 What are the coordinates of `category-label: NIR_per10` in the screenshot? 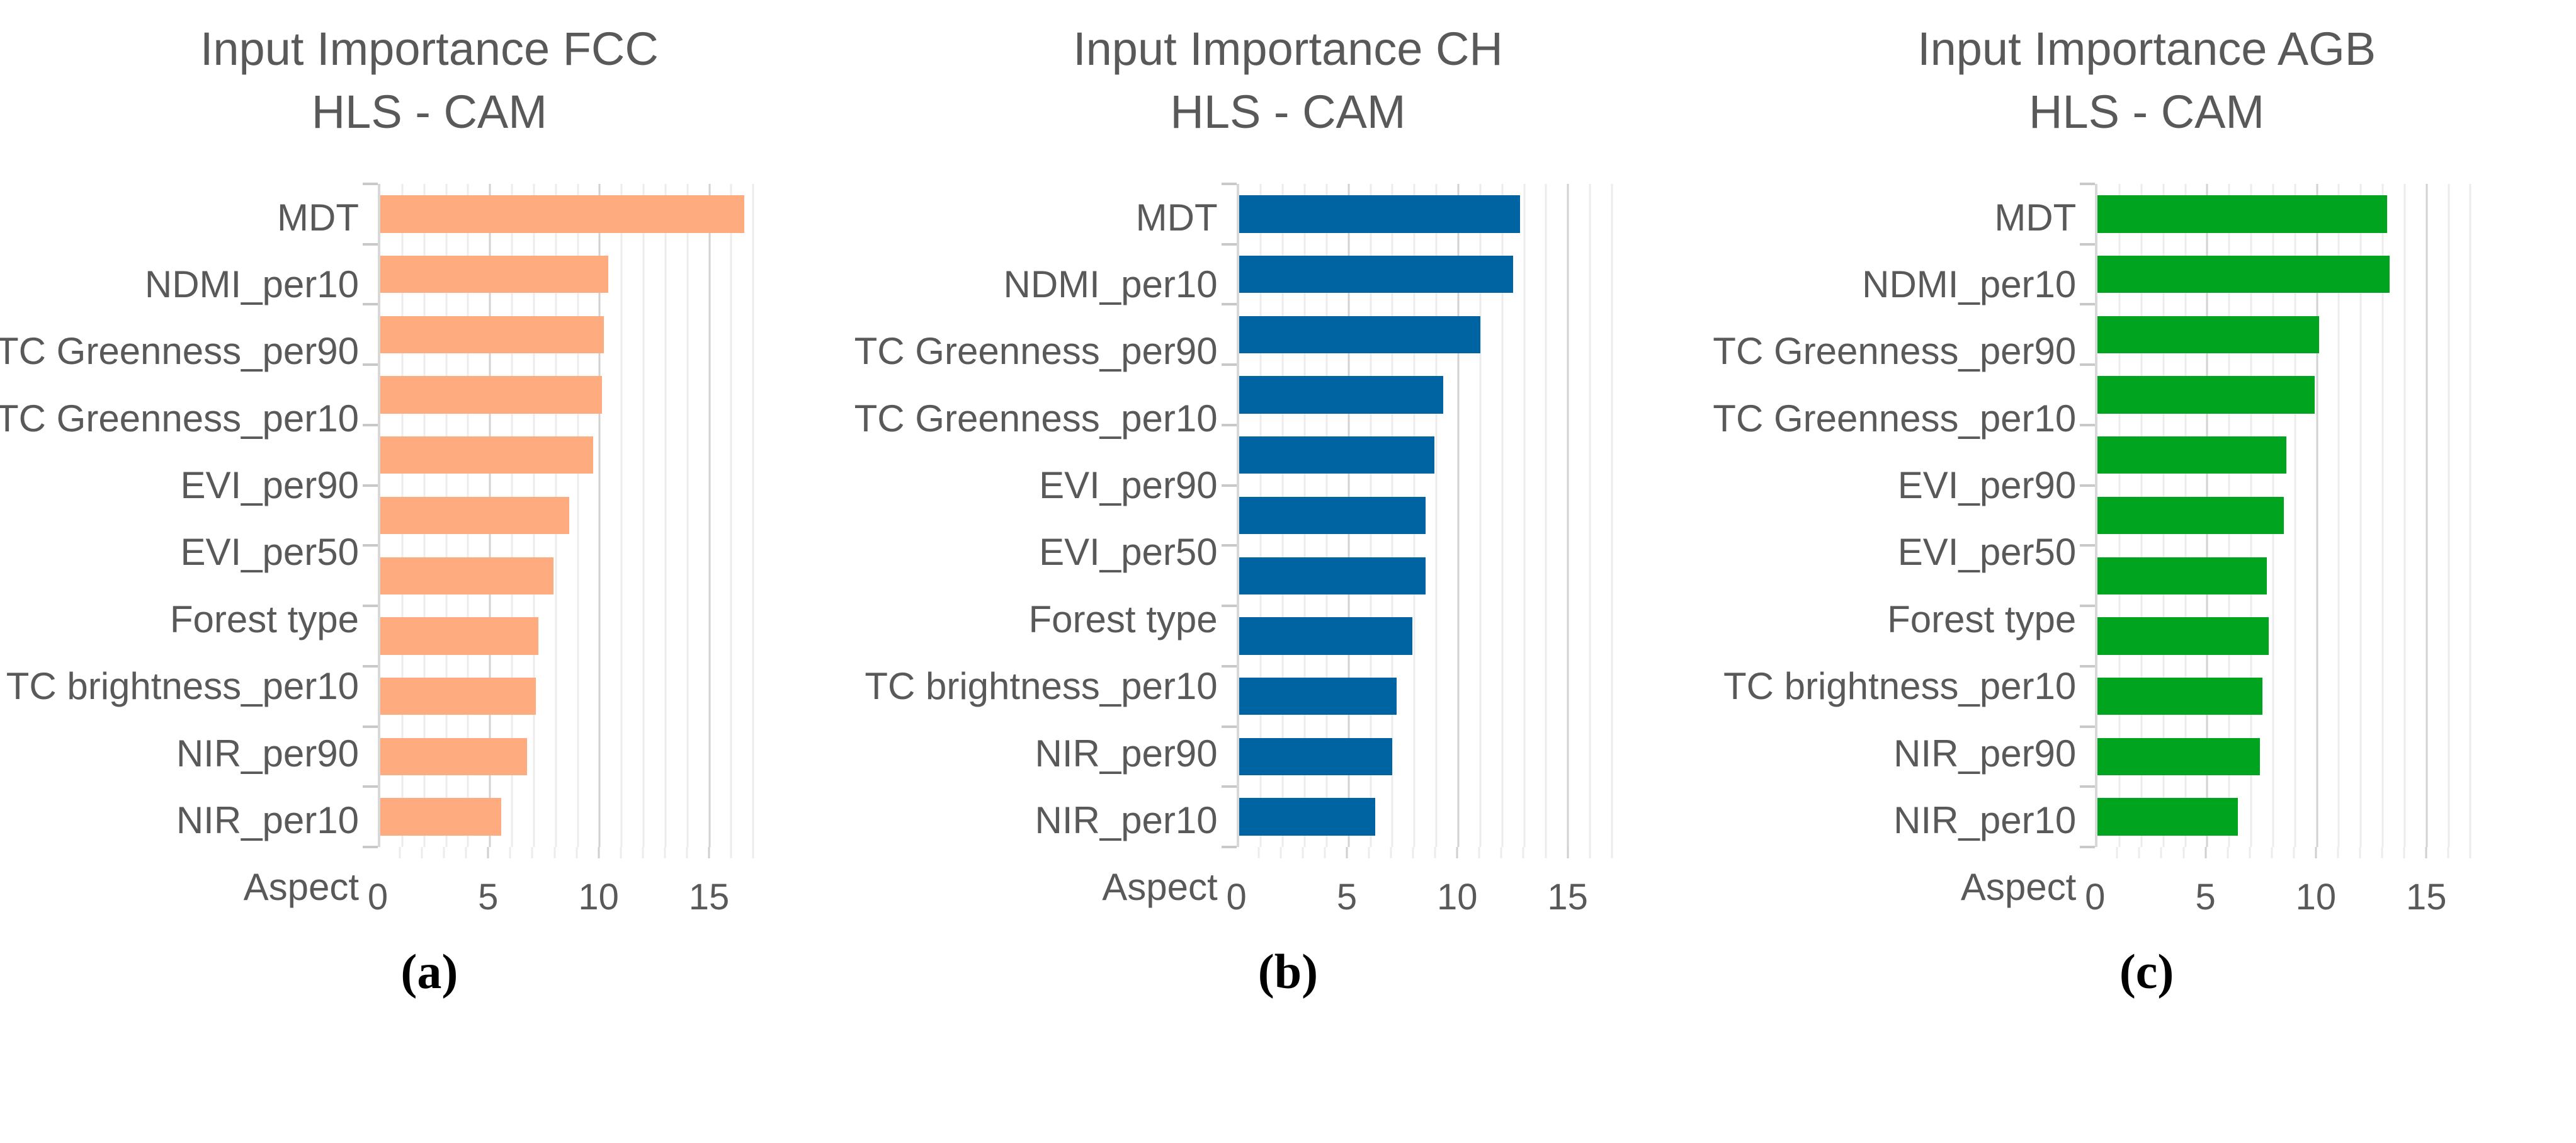 It's located at (267, 820).